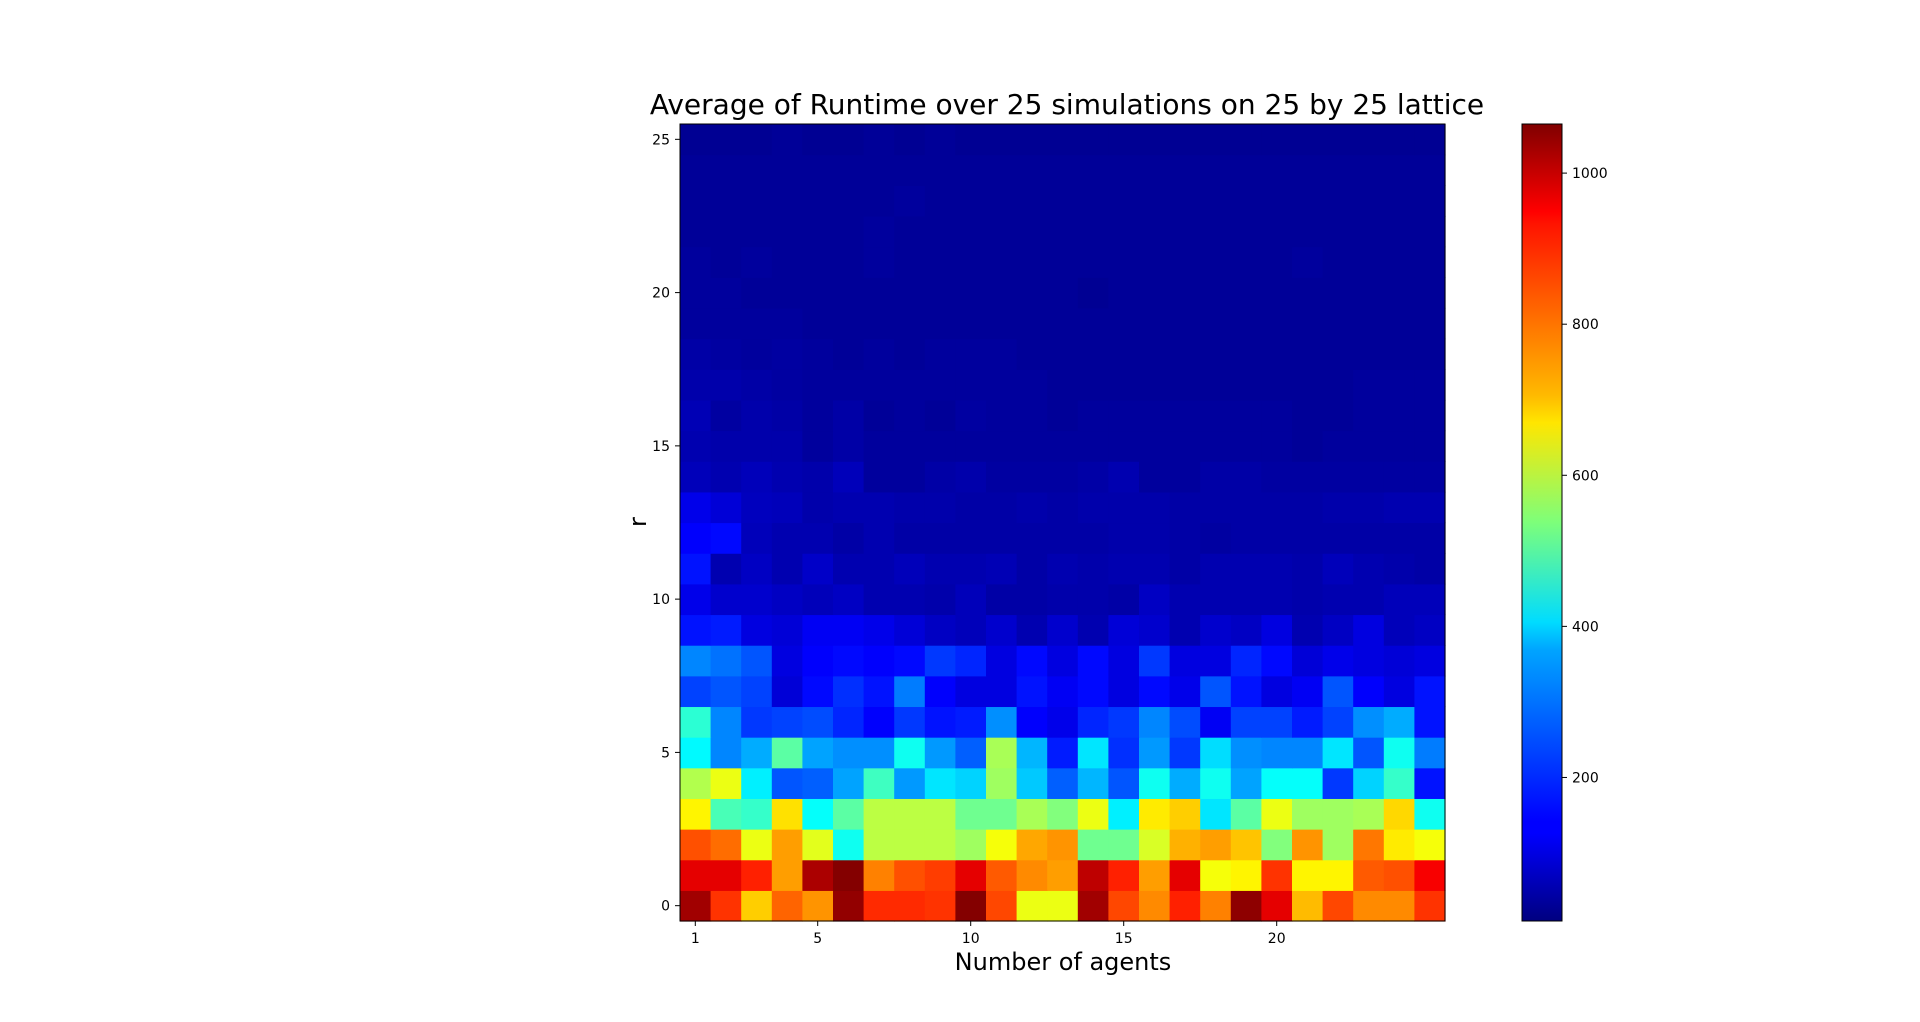  Describe the element at coordinates (666, 523) in the screenshot. I see `y-axis: 0 5 10 15 20 25` at that location.